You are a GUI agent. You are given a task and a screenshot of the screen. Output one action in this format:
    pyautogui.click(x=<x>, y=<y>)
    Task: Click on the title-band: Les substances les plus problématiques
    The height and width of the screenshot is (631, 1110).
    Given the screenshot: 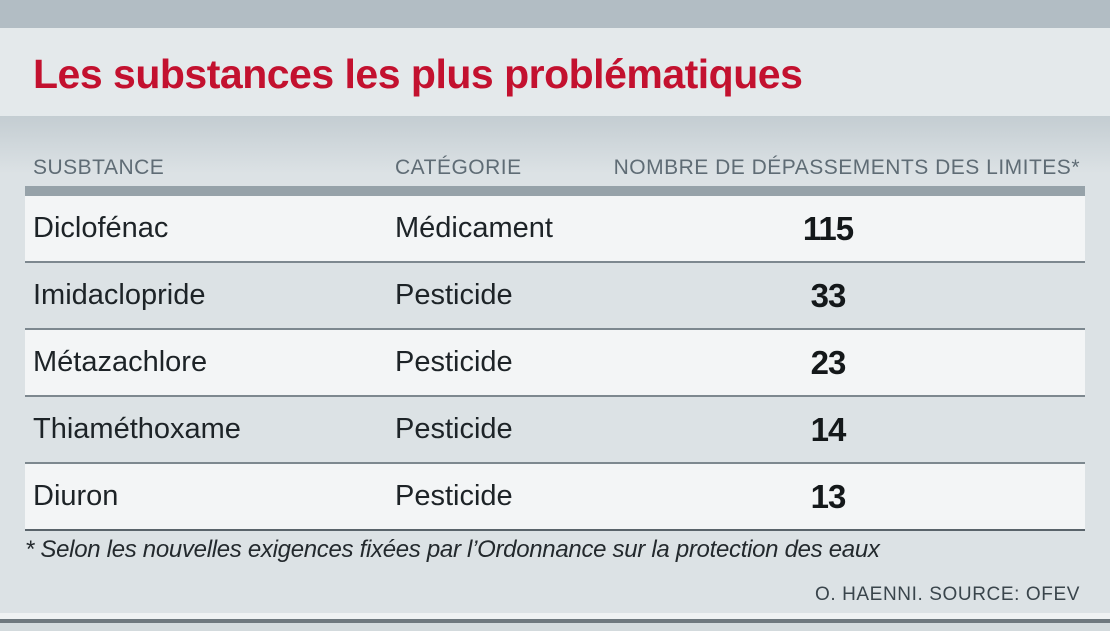 What is the action you would take?
    pyautogui.click(x=555, y=72)
    